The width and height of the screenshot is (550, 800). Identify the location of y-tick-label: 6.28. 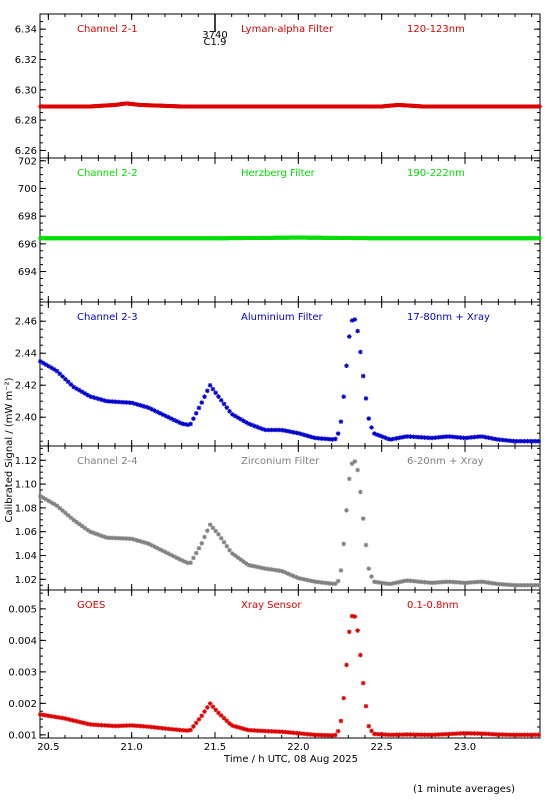
(26, 121).